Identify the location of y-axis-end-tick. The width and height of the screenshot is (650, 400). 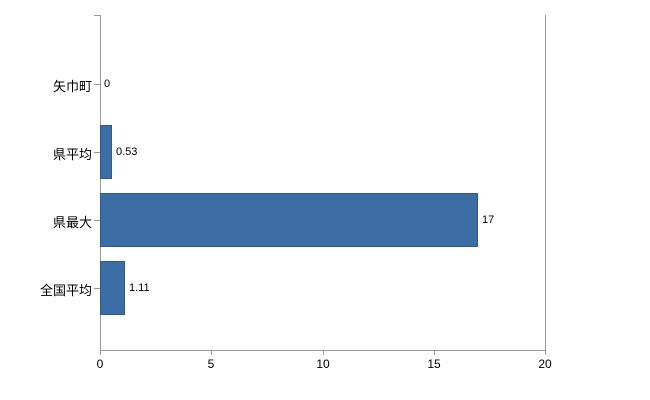
(97, 15).